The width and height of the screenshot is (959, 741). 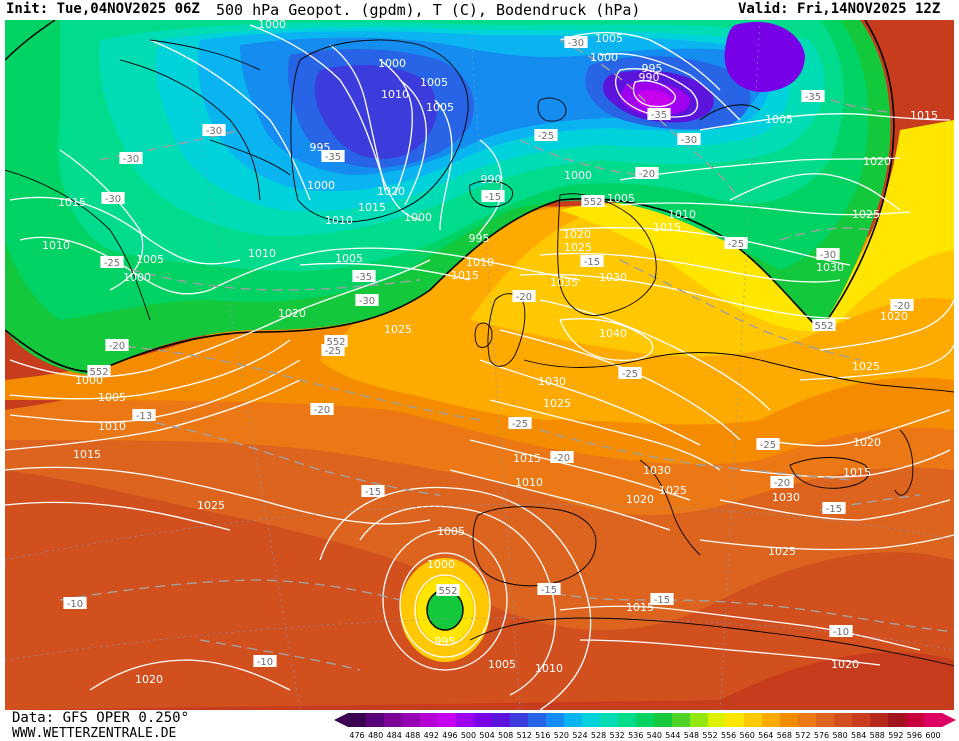 What do you see at coordinates (375, 735) in the screenshot?
I see `colorbar-tick-label: 480` at bounding box center [375, 735].